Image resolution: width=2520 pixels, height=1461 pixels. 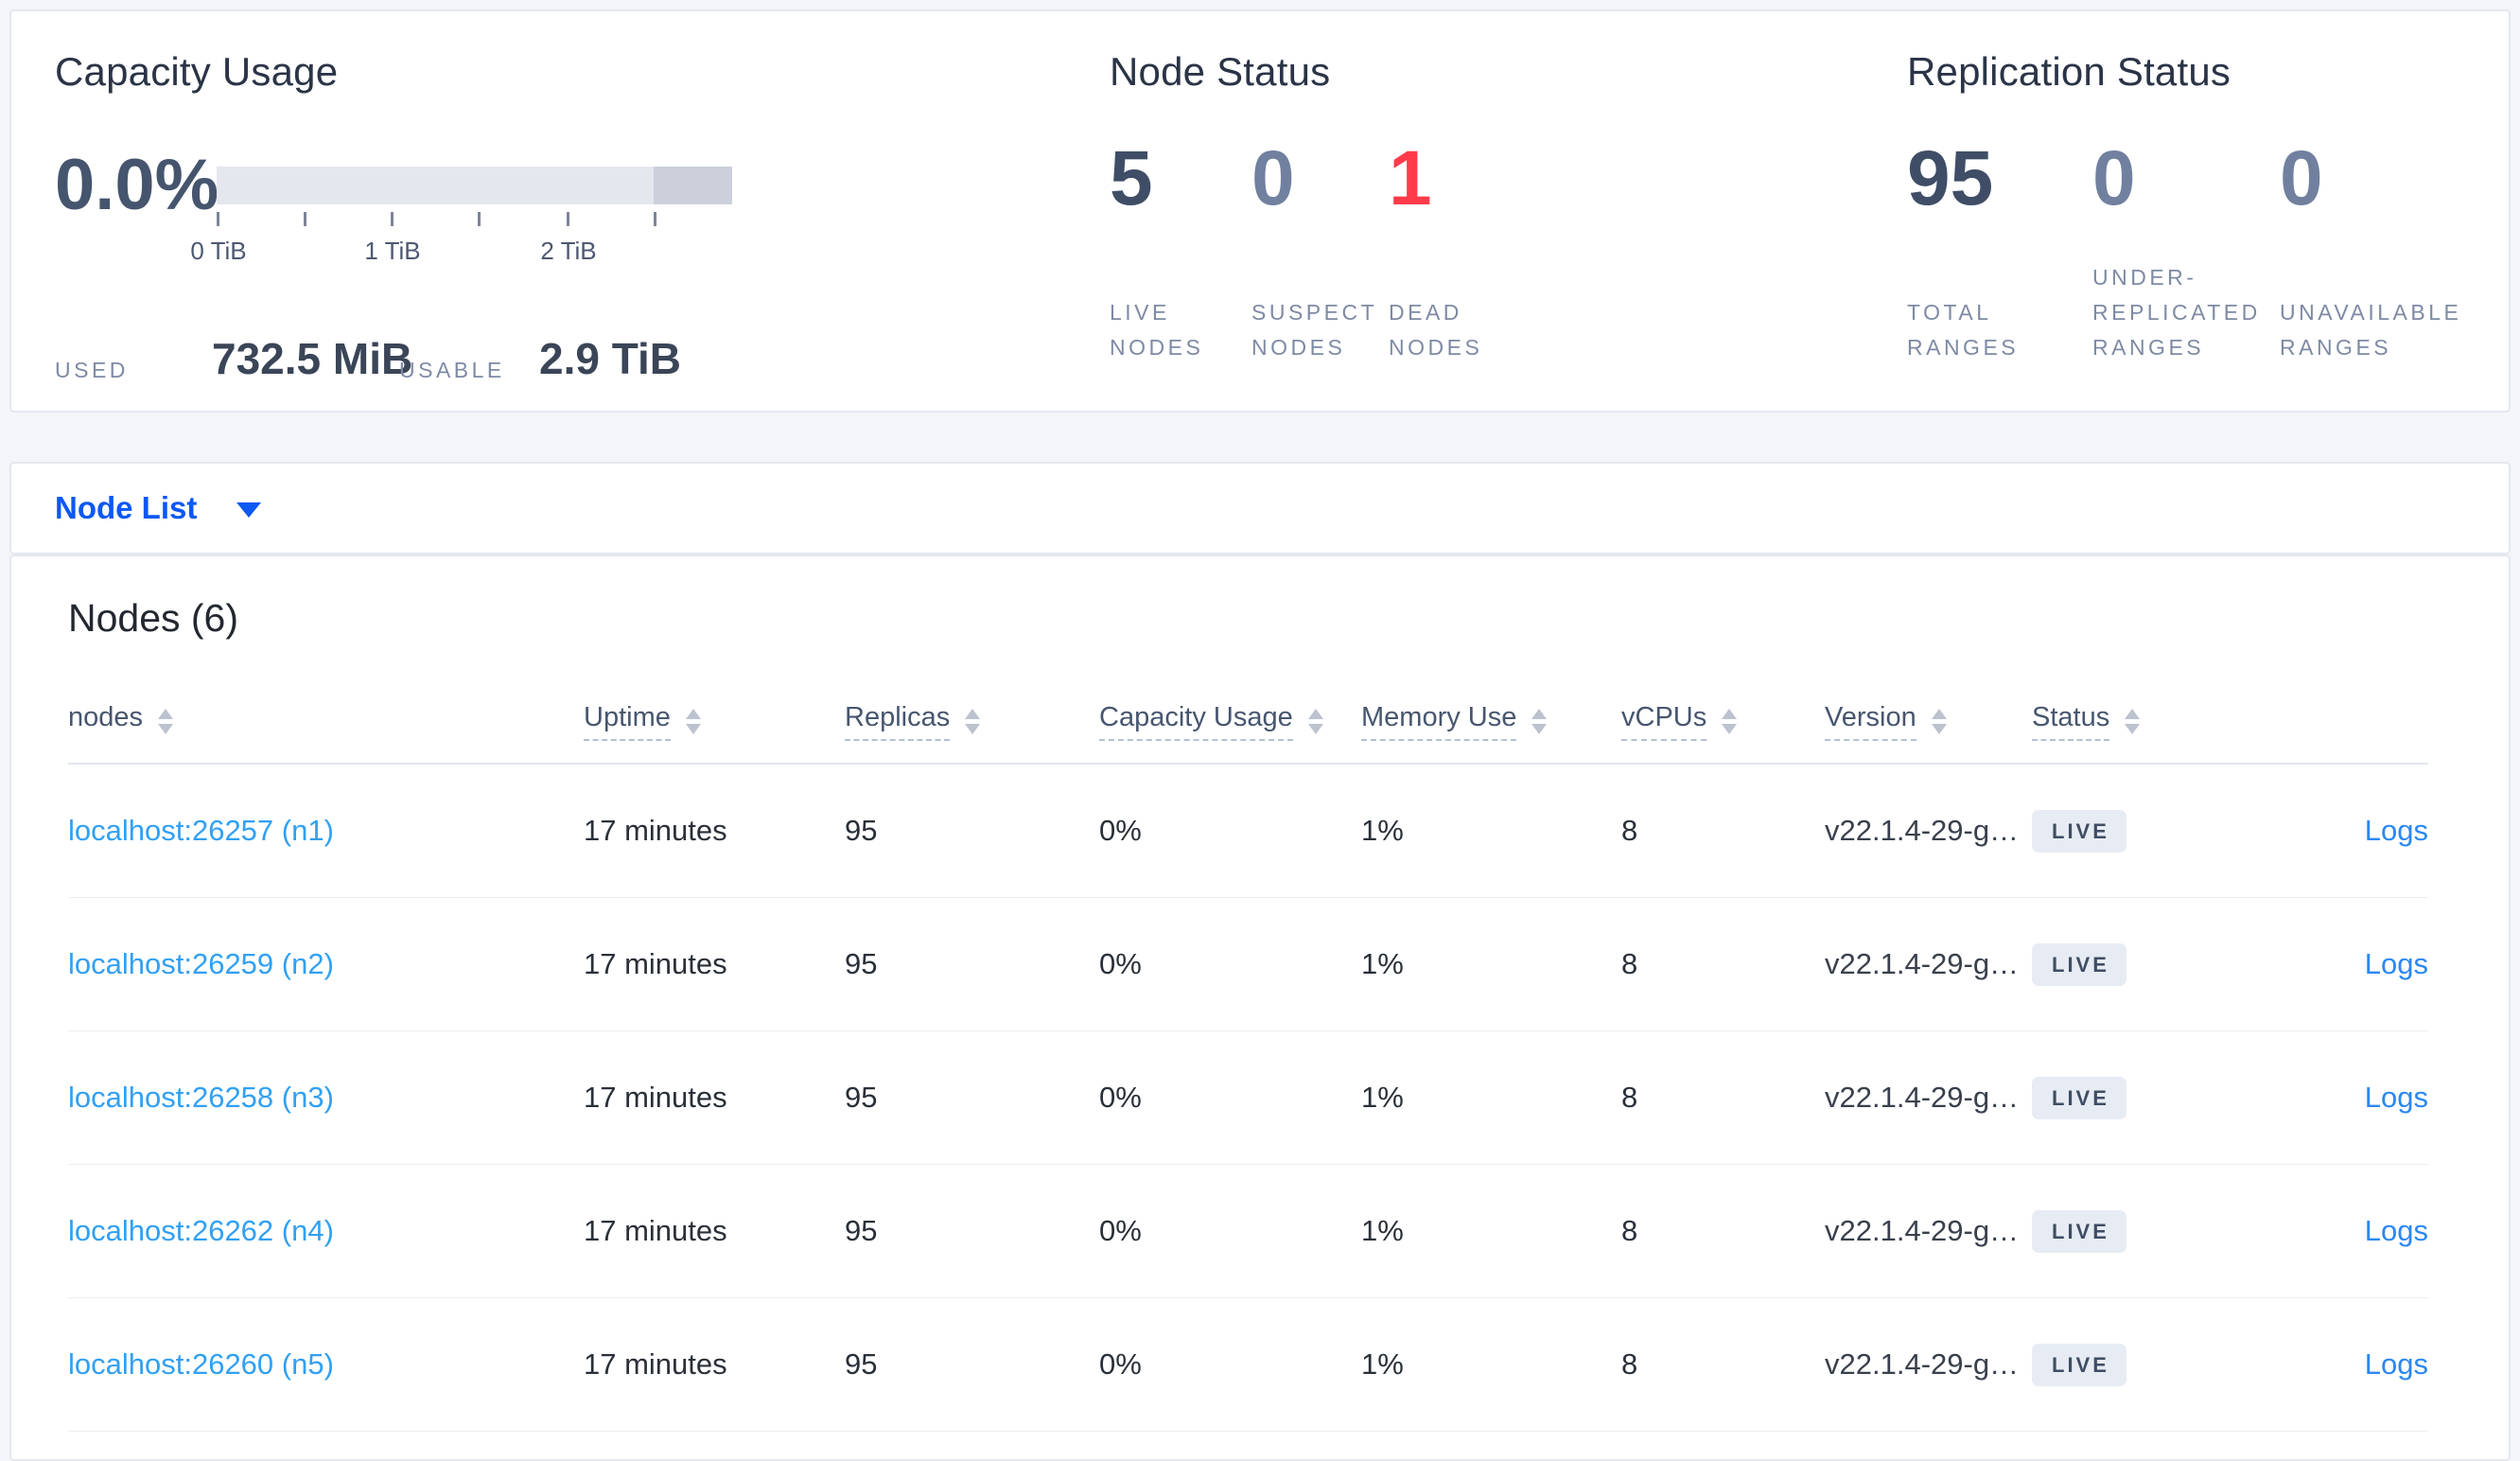 I want to click on capacity-axis-labels: 0 TiB 1 TiB 2 TiB, so click(x=461, y=251).